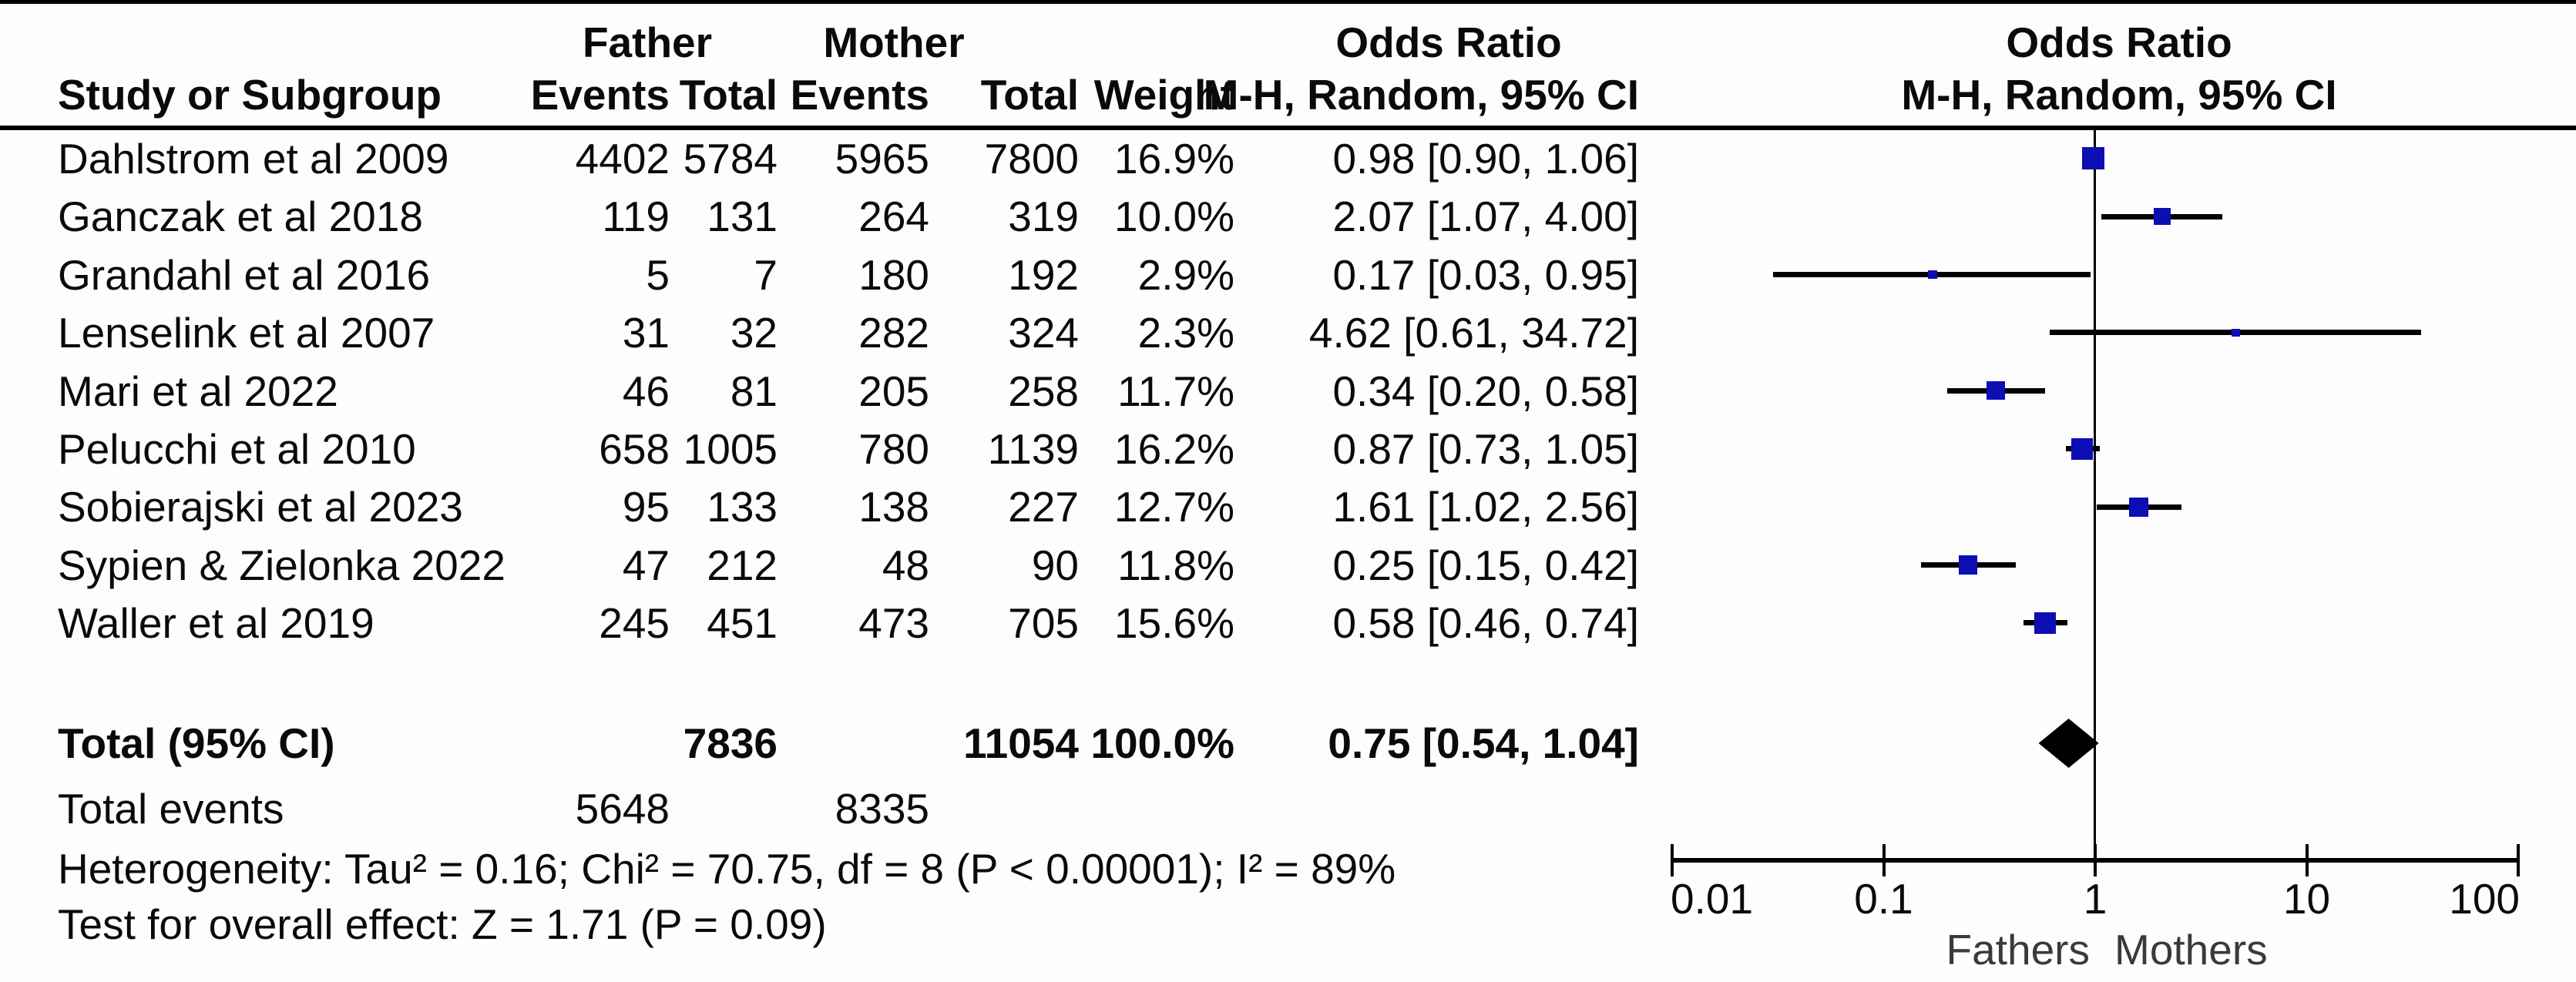 This screenshot has height=982, width=2576. What do you see at coordinates (893, 507) in the screenshot?
I see `cell-mother-events: 138` at bounding box center [893, 507].